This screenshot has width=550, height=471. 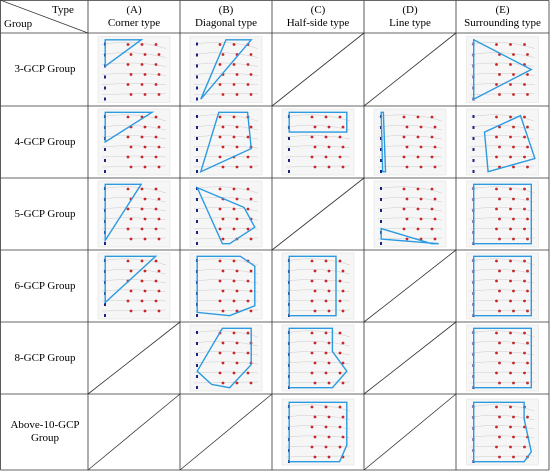 What do you see at coordinates (410, 10) in the screenshot?
I see `column-letter: (D)` at bounding box center [410, 10].